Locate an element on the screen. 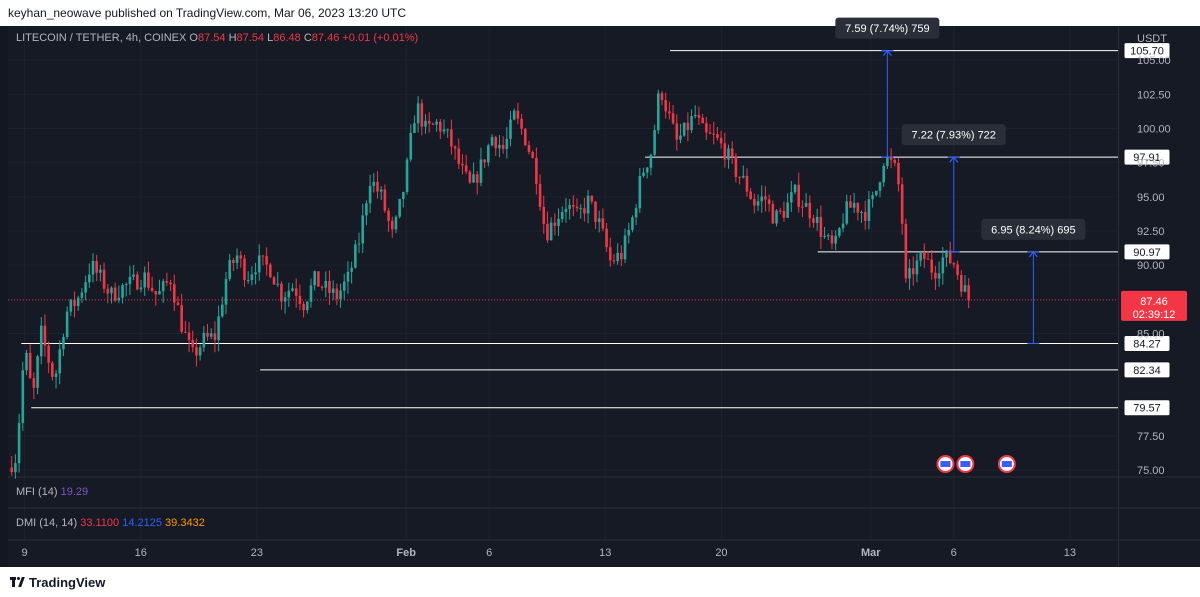  time-tick-label: 6 is located at coordinates (954, 553).